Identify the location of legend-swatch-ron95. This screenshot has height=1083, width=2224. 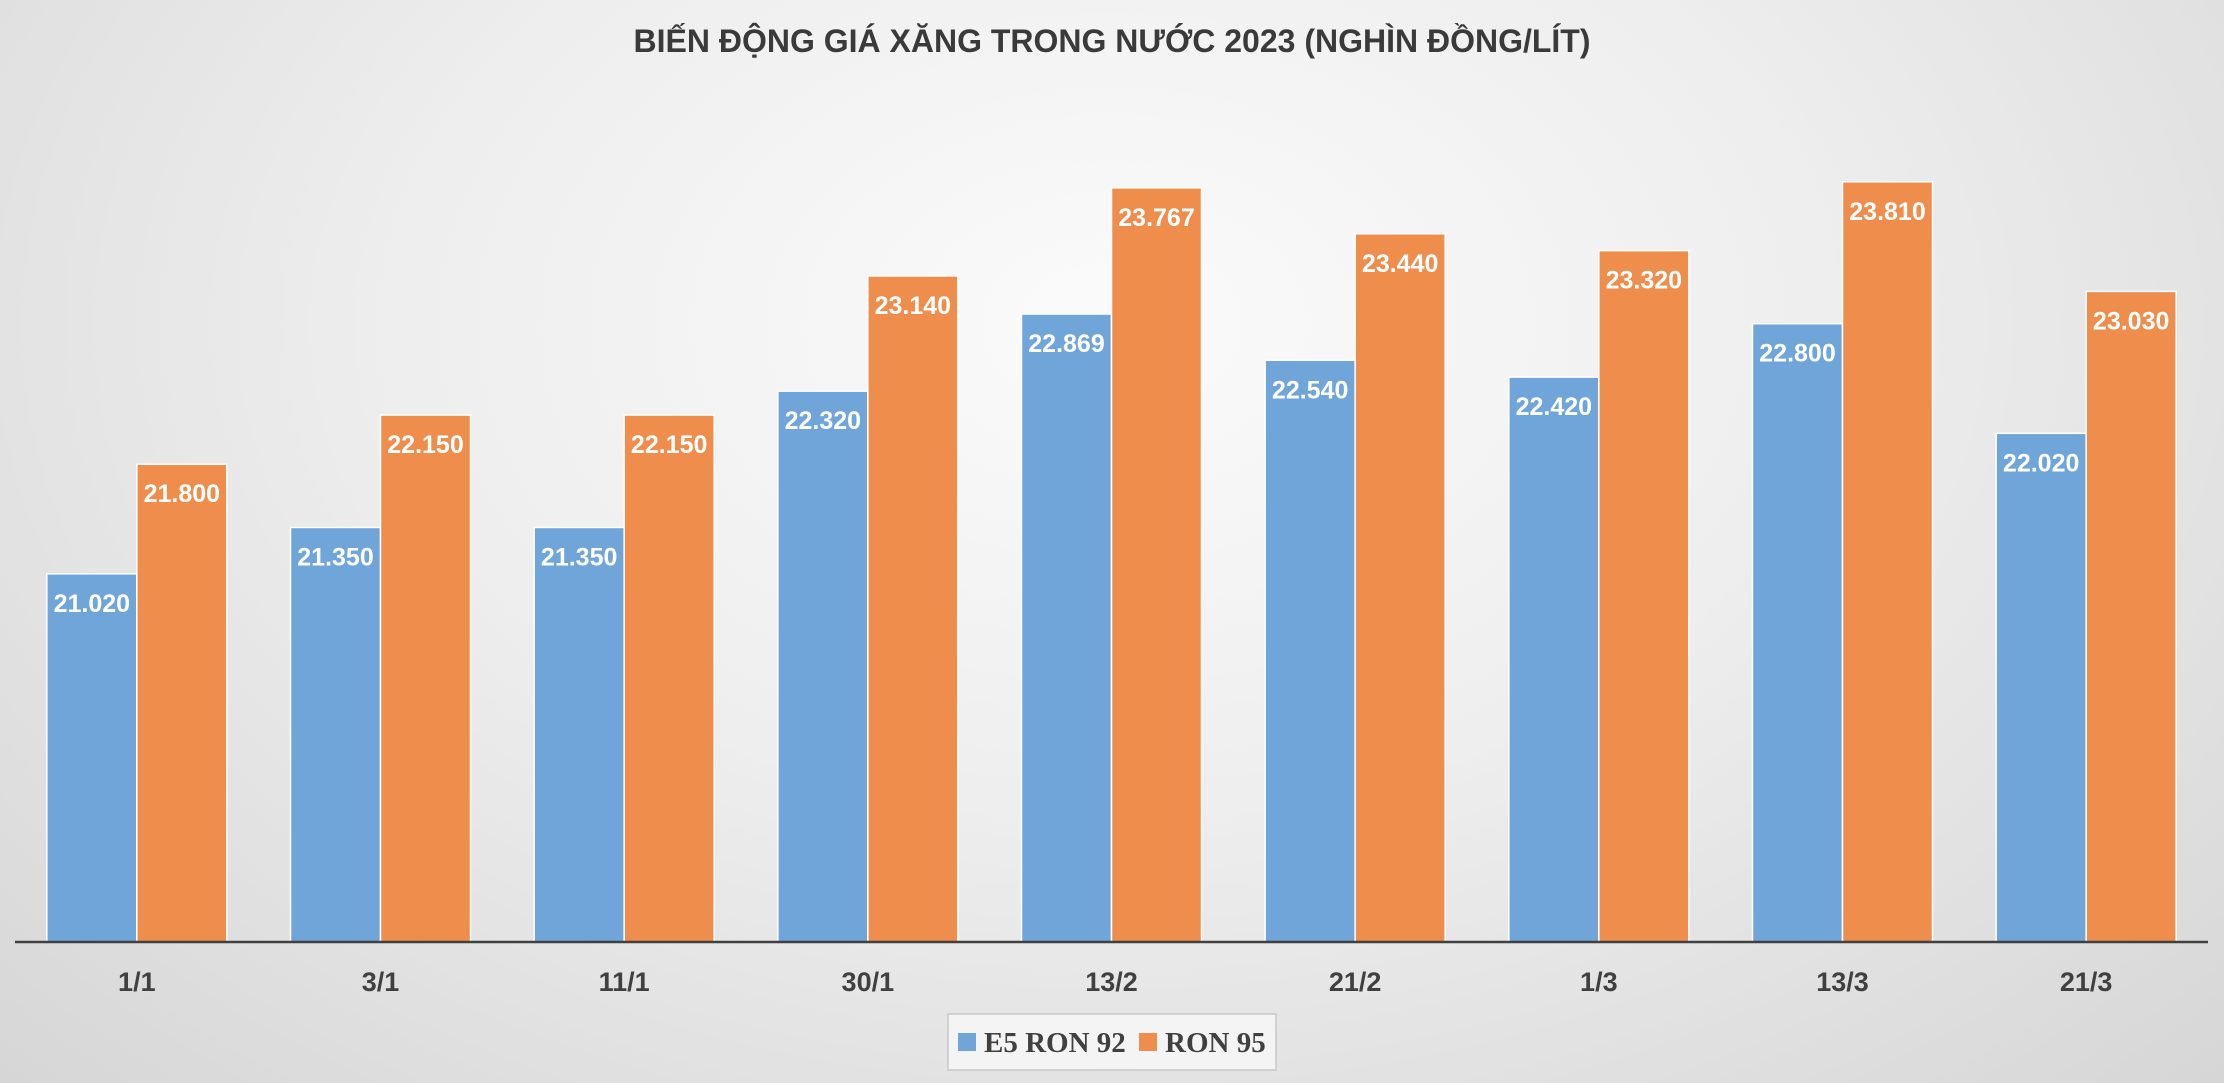
(1148, 1042).